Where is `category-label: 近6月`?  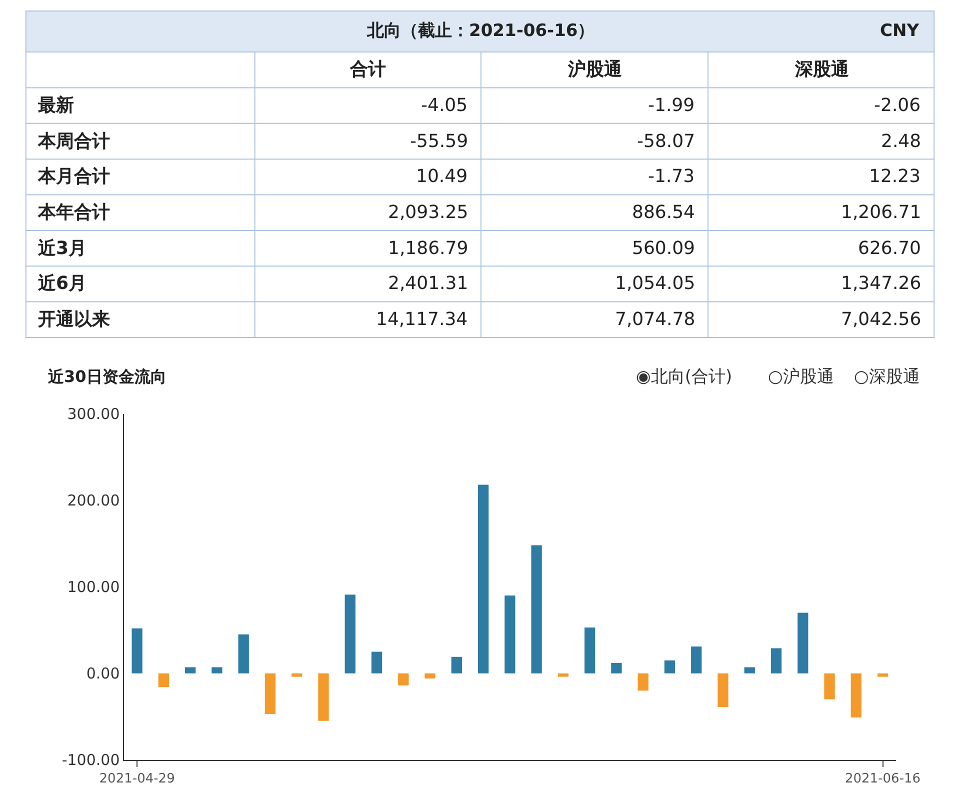
category-label: 近6月 is located at coordinates (62, 283).